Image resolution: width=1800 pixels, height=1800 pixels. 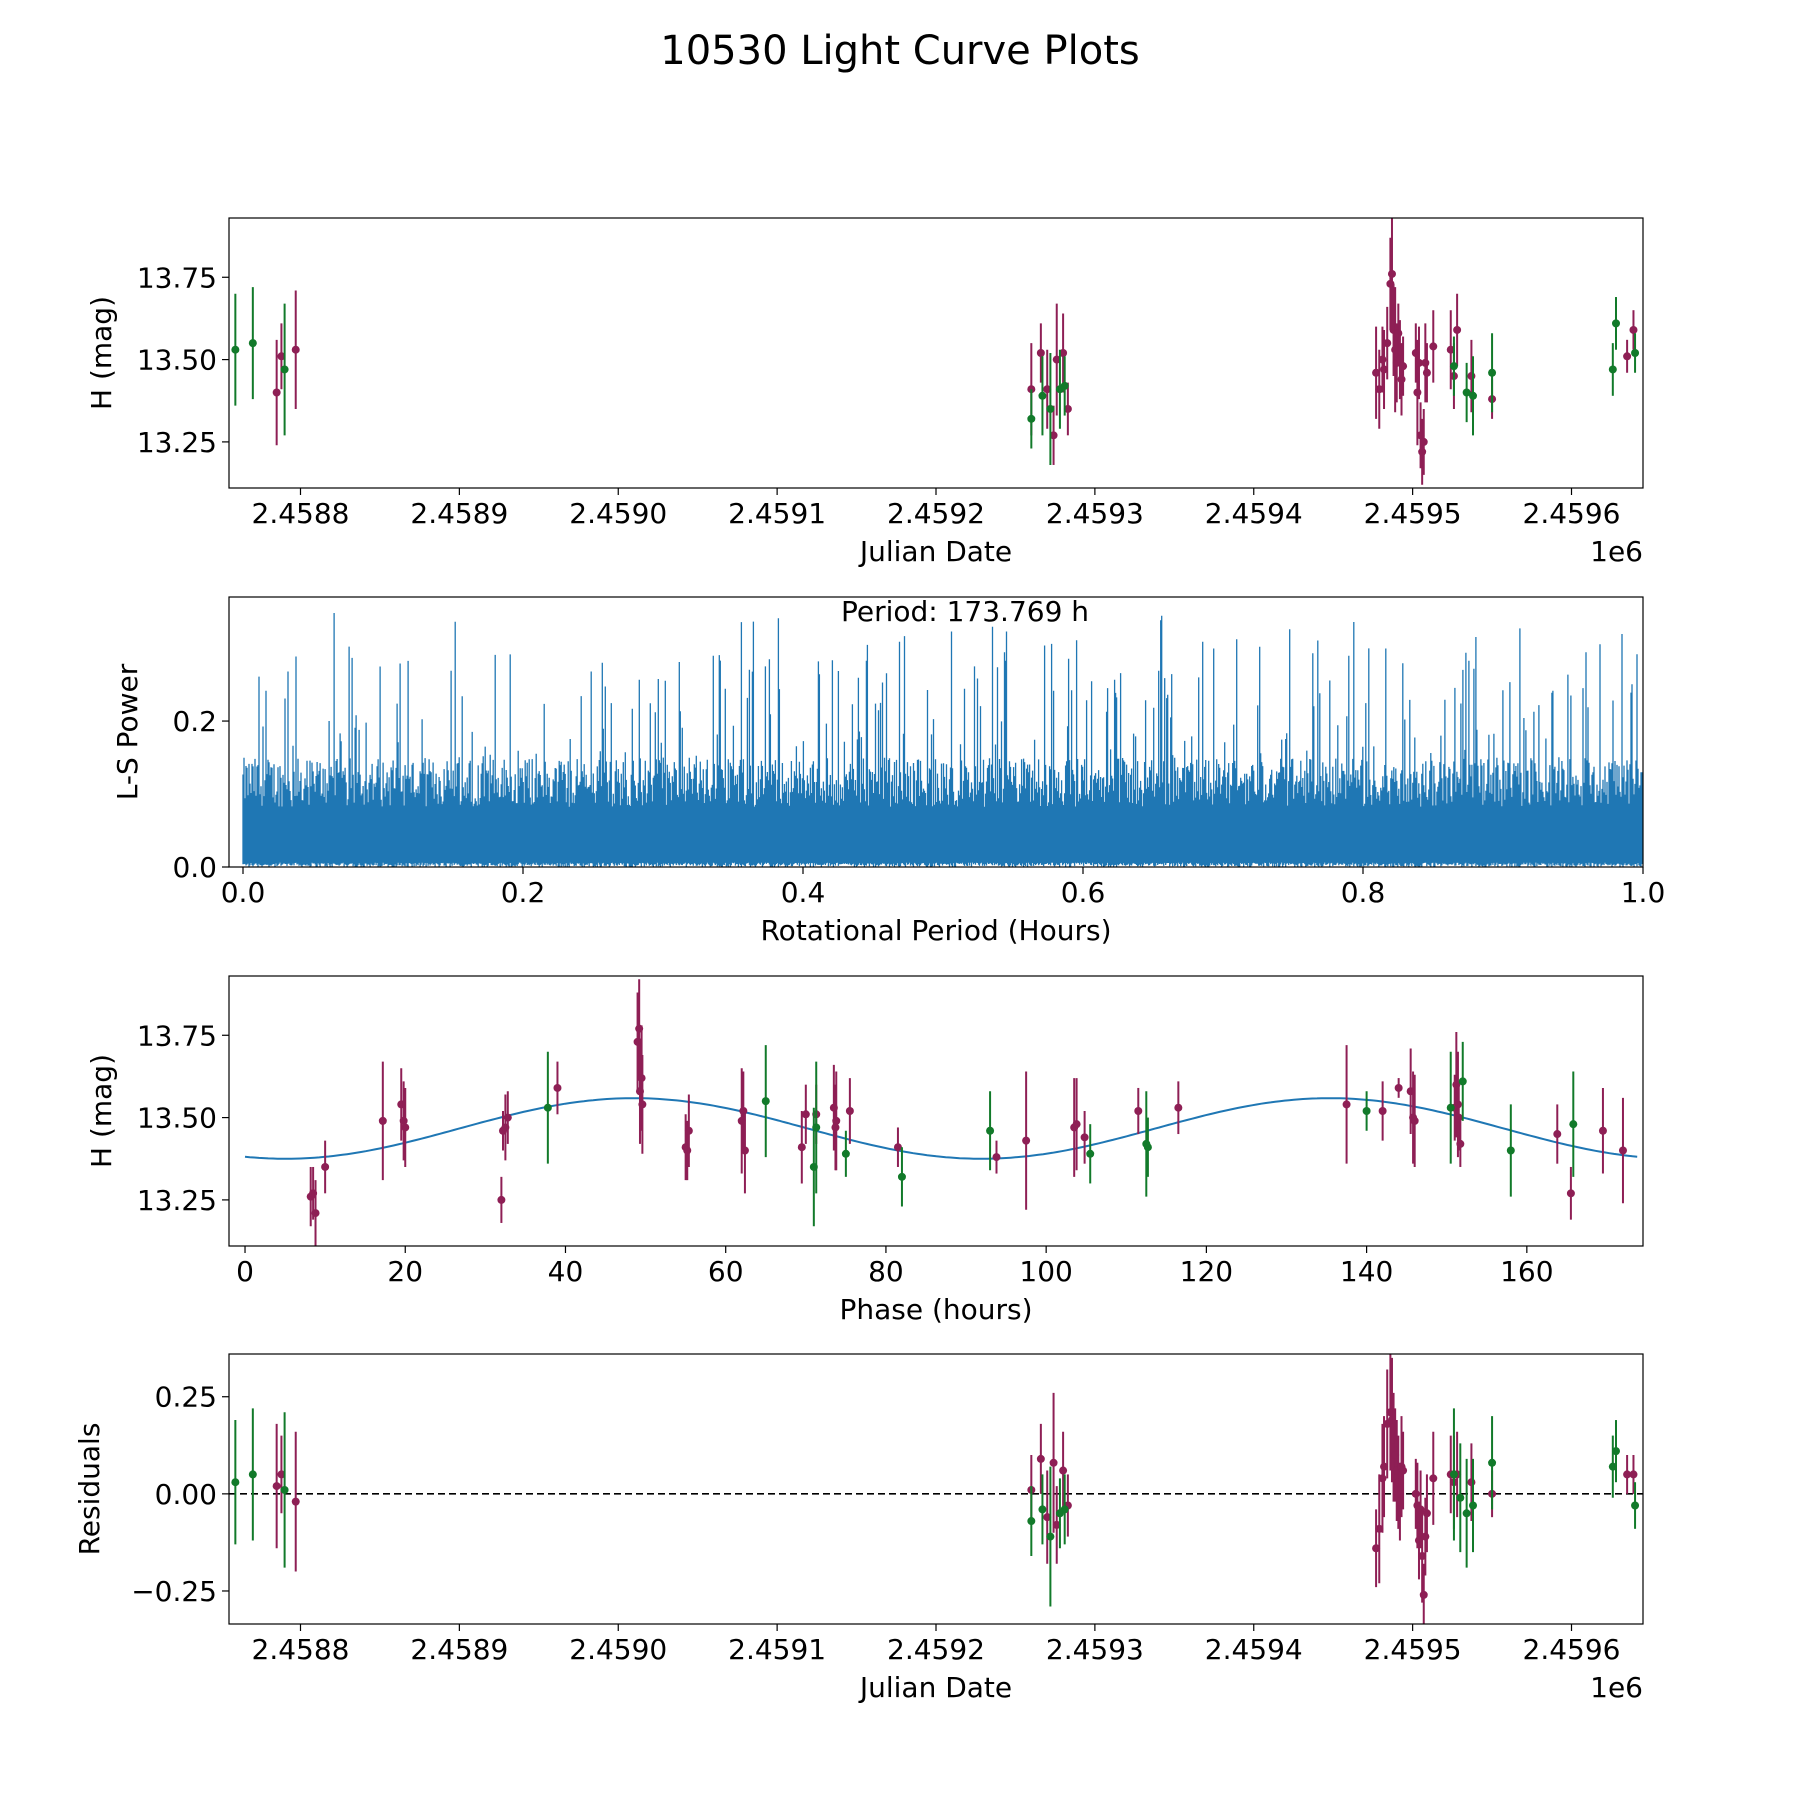 I want to click on x-tick-label: 2.4590, so click(x=618, y=513).